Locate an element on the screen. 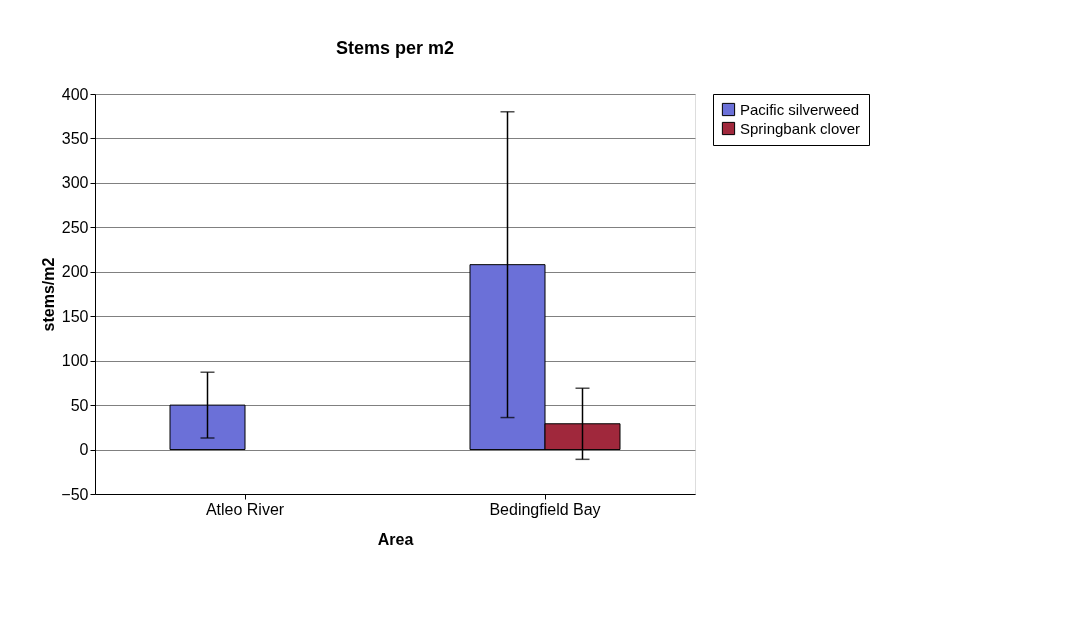  y-tick-label: 400 is located at coordinates (75, 94).